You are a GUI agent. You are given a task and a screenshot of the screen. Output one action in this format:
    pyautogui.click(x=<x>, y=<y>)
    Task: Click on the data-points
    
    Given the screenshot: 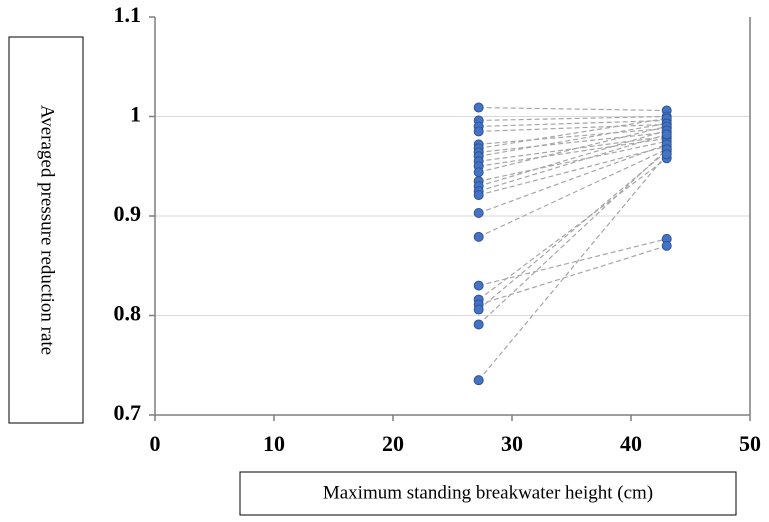 What is the action you would take?
    pyautogui.click(x=572, y=244)
    